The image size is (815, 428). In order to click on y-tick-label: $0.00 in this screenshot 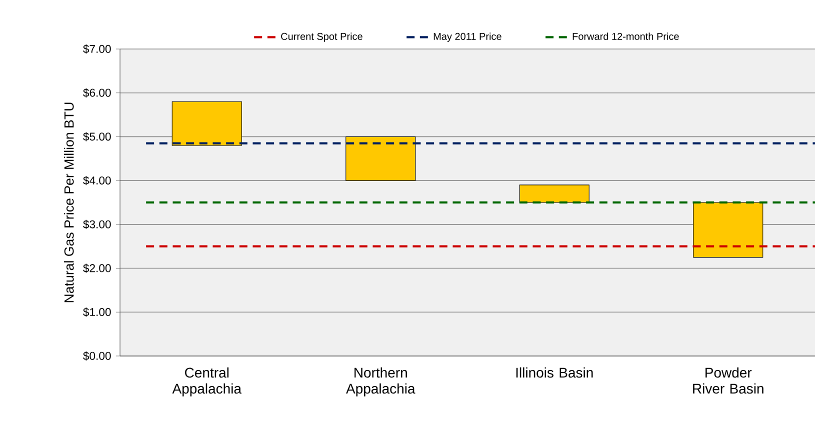, I will do `click(97, 356)`.